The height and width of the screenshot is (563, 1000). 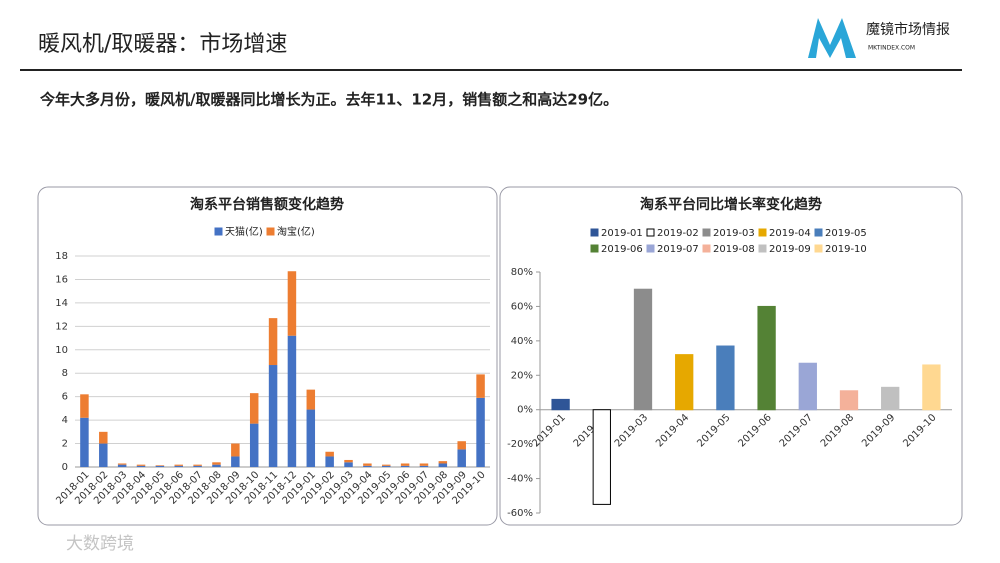 I want to click on y-tick-label: 20%, so click(x=522, y=375).